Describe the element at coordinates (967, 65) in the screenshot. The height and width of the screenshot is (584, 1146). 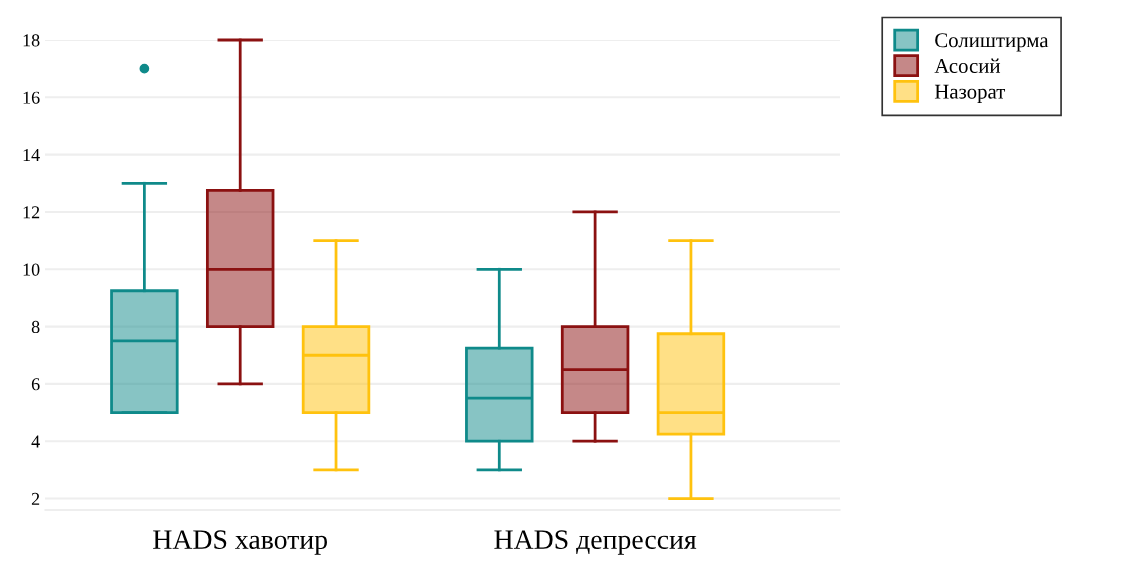
I see `legend-label: Асосий` at that location.